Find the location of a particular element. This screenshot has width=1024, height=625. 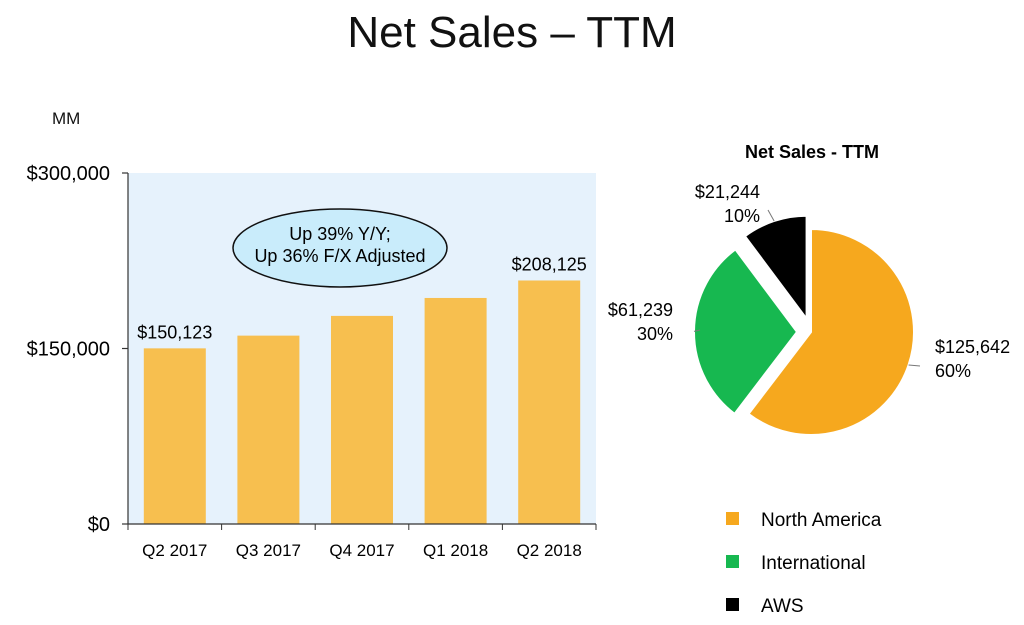

y-axis: $0 $150,000 $300,000 is located at coordinates (78, 349).